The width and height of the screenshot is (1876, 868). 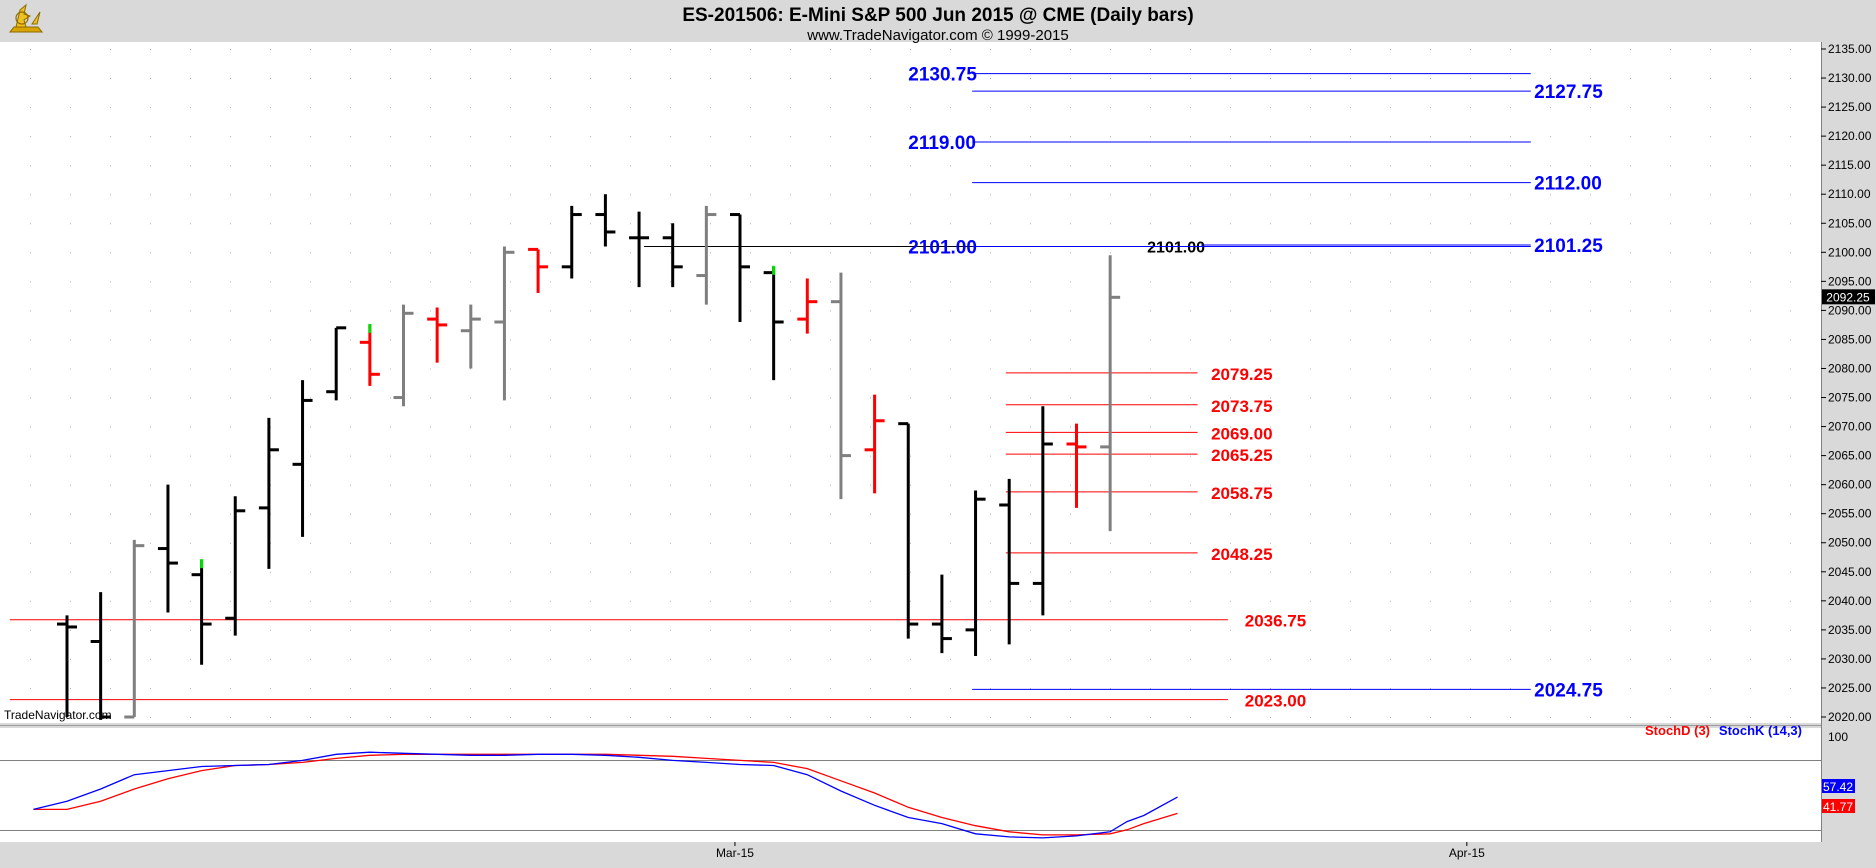 I want to click on y-tick-label: 2020.00, so click(x=1850, y=717).